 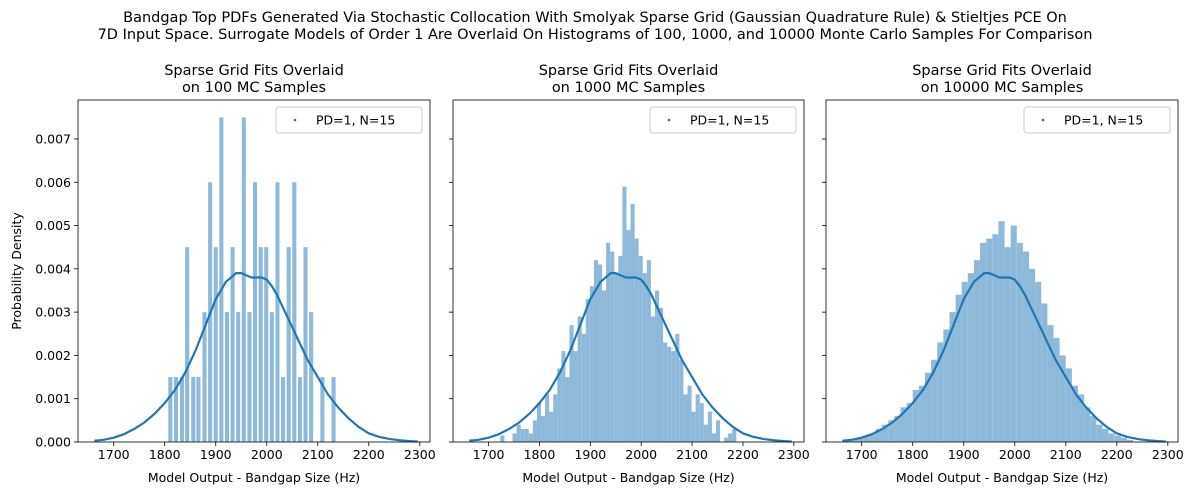 I want to click on panel-title-line1: Sparse Grid Fits Overlaid, so click(x=1002, y=71).